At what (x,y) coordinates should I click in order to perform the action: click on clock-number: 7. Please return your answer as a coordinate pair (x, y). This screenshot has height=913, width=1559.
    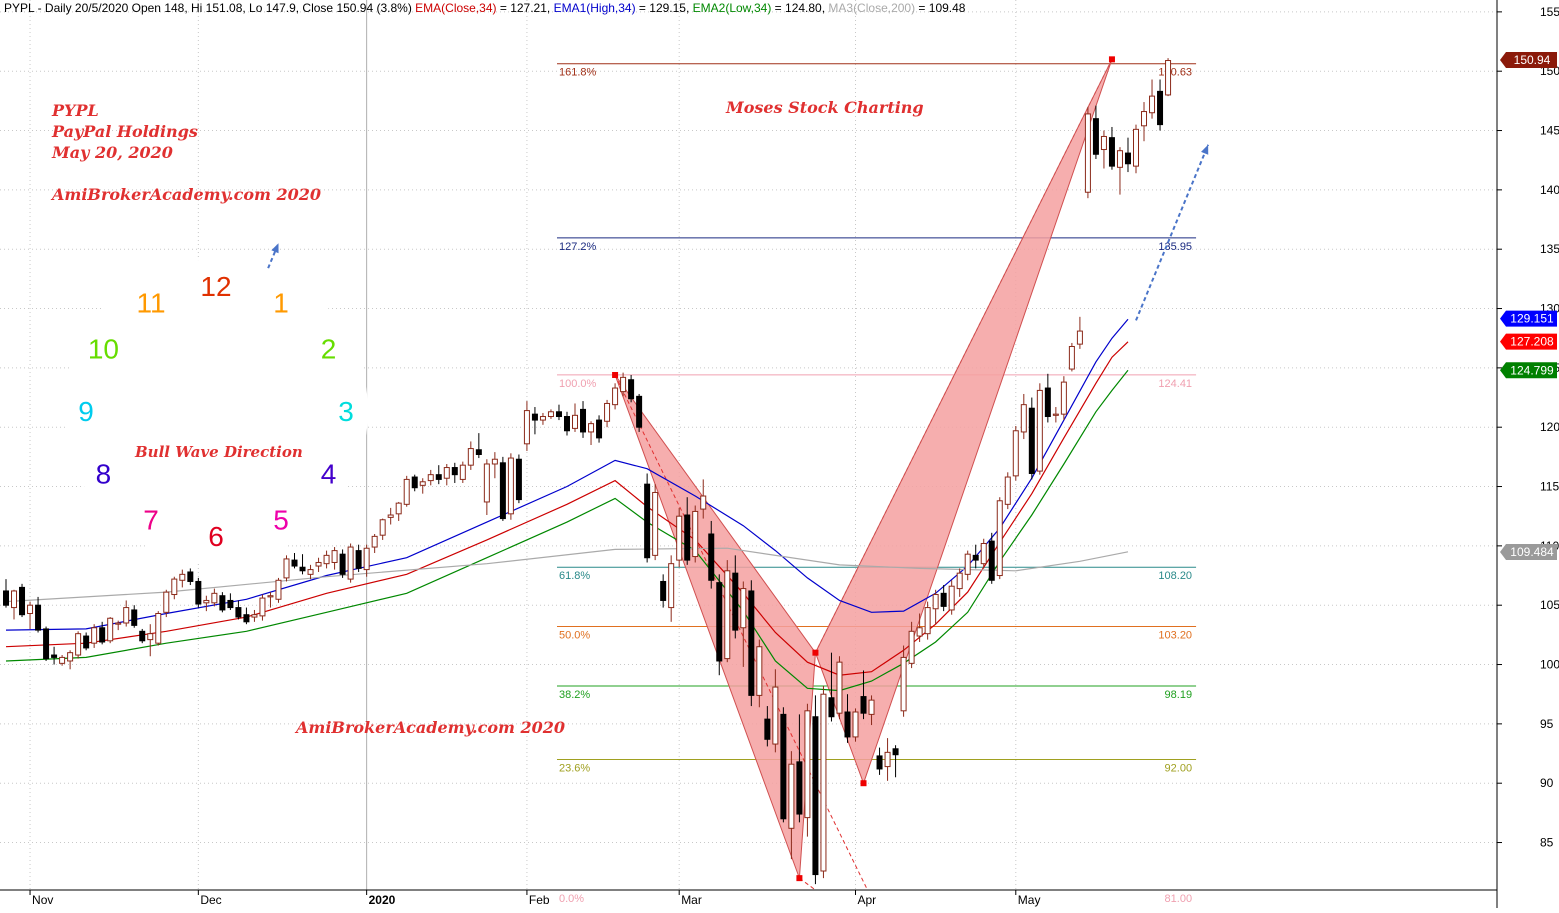
    Looking at the image, I should click on (151, 519).